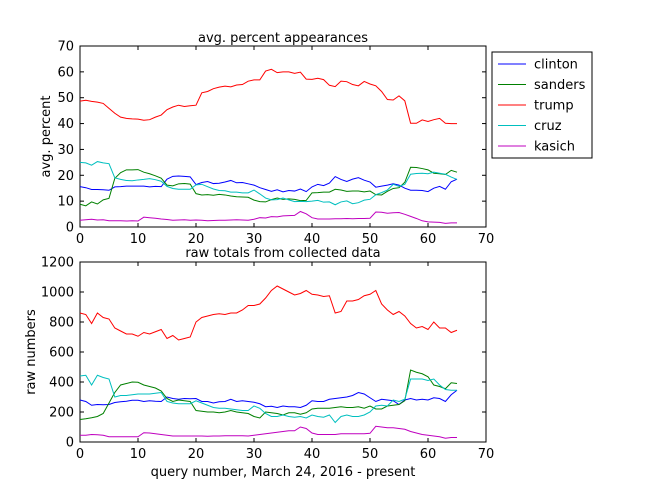 Image resolution: width=649 pixels, height=489 pixels. I want to click on legend-item-clinton: clinton, so click(538, 65).